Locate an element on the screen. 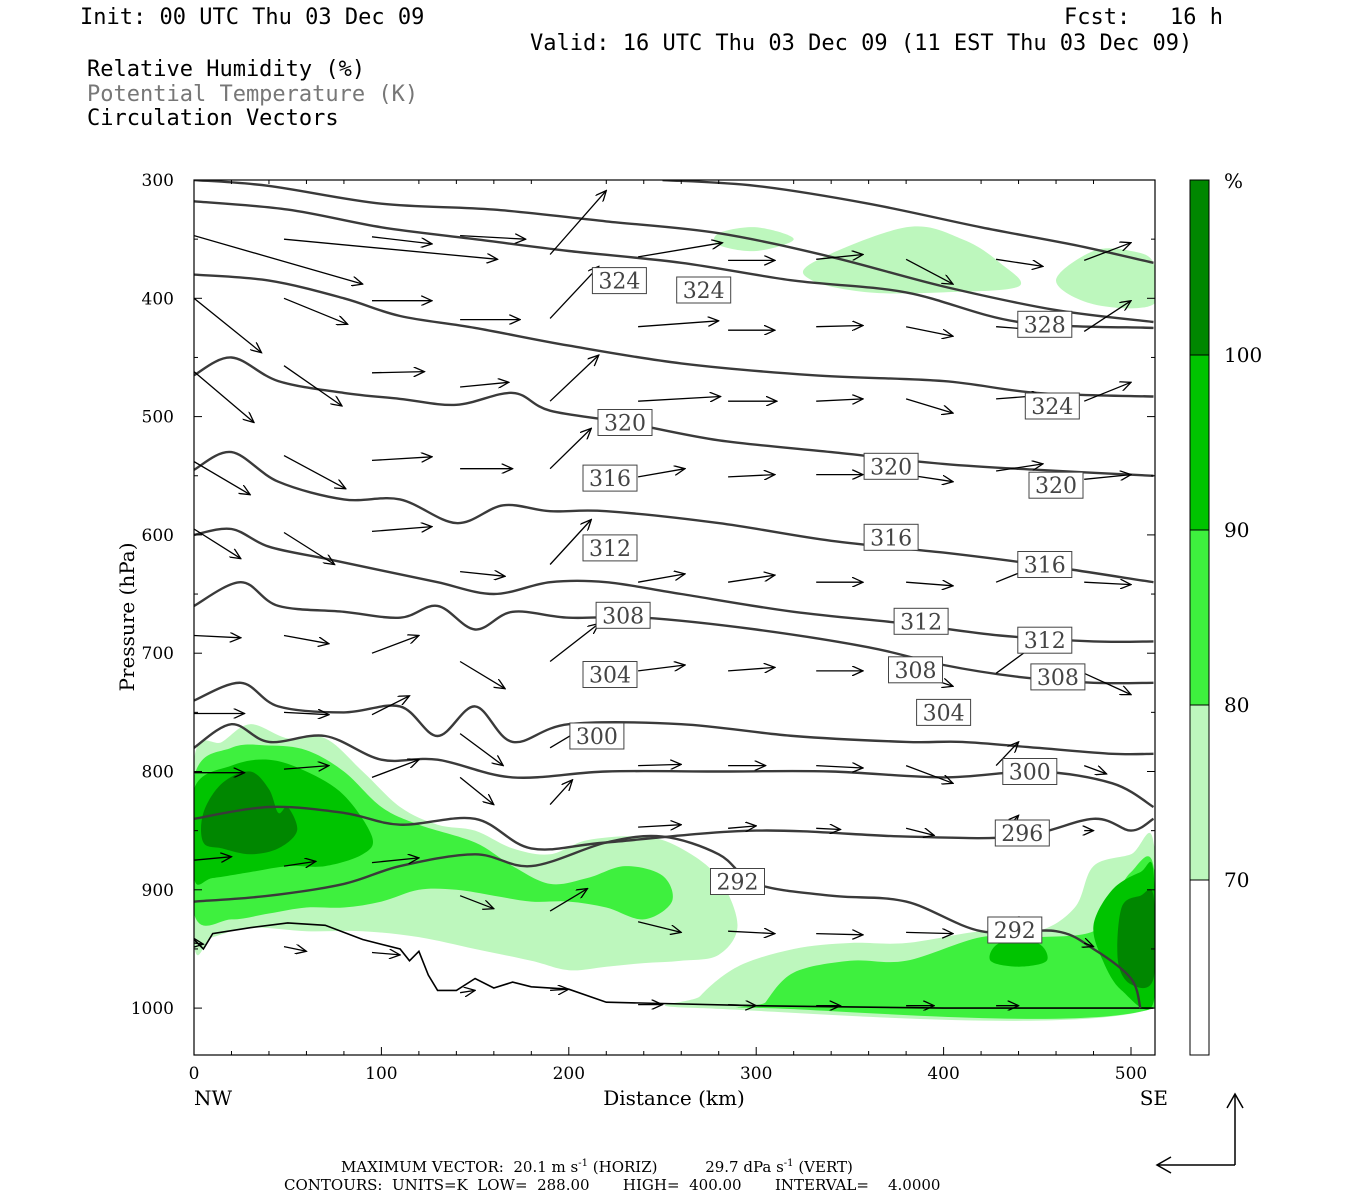 The height and width of the screenshot is (1200, 1350). contour-label-text: 324 is located at coordinates (619, 282).